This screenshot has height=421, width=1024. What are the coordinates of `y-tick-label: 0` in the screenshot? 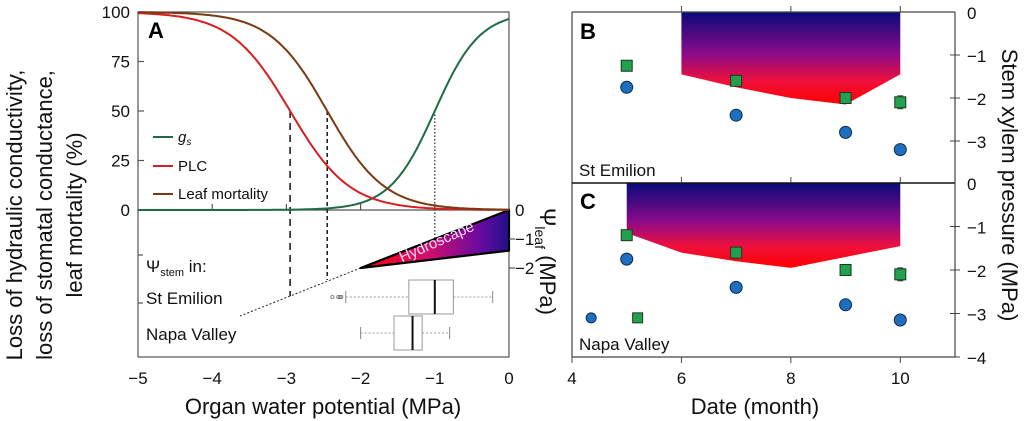 It's located at (125, 210).